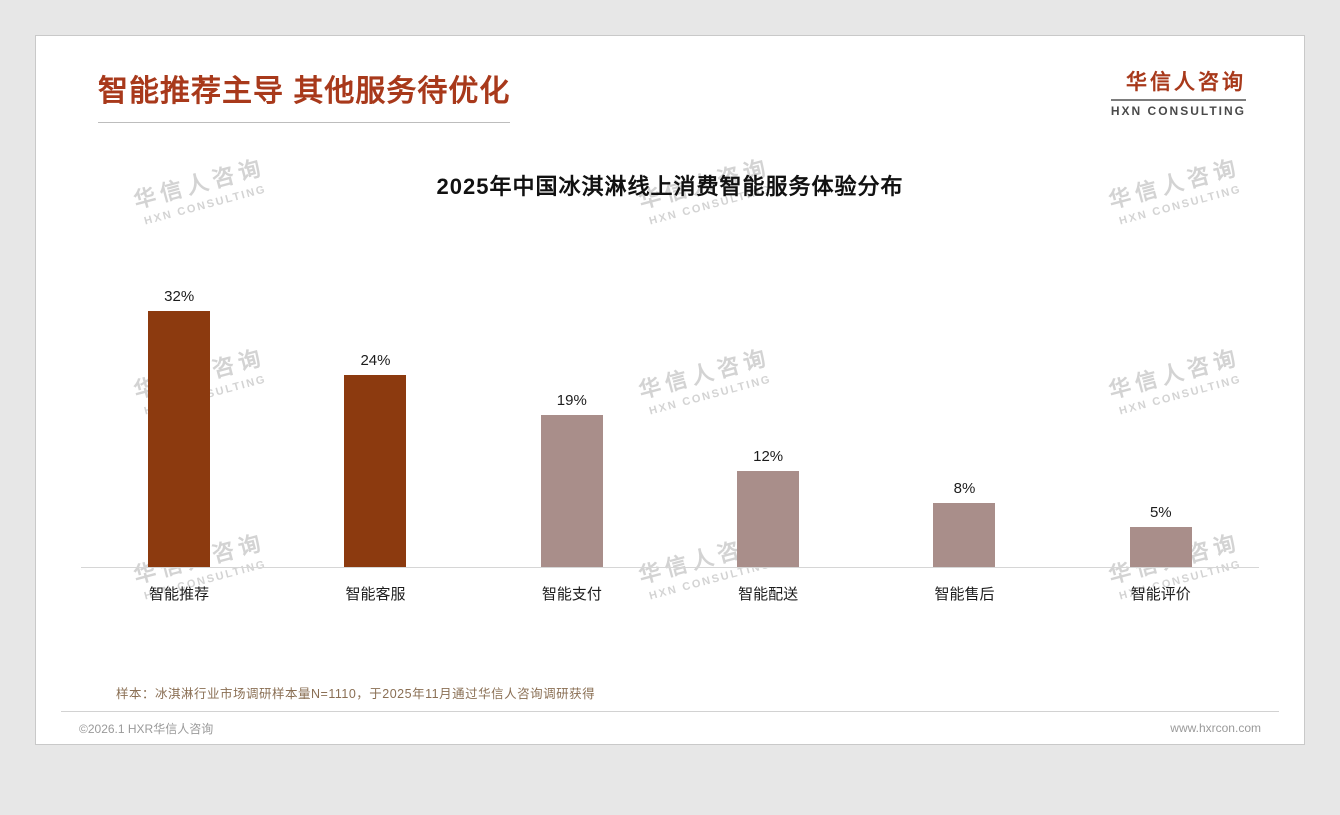  Describe the element at coordinates (146, 728) in the screenshot. I see `footer-copyright: ©2026.1 HXR华信人咨询` at that location.